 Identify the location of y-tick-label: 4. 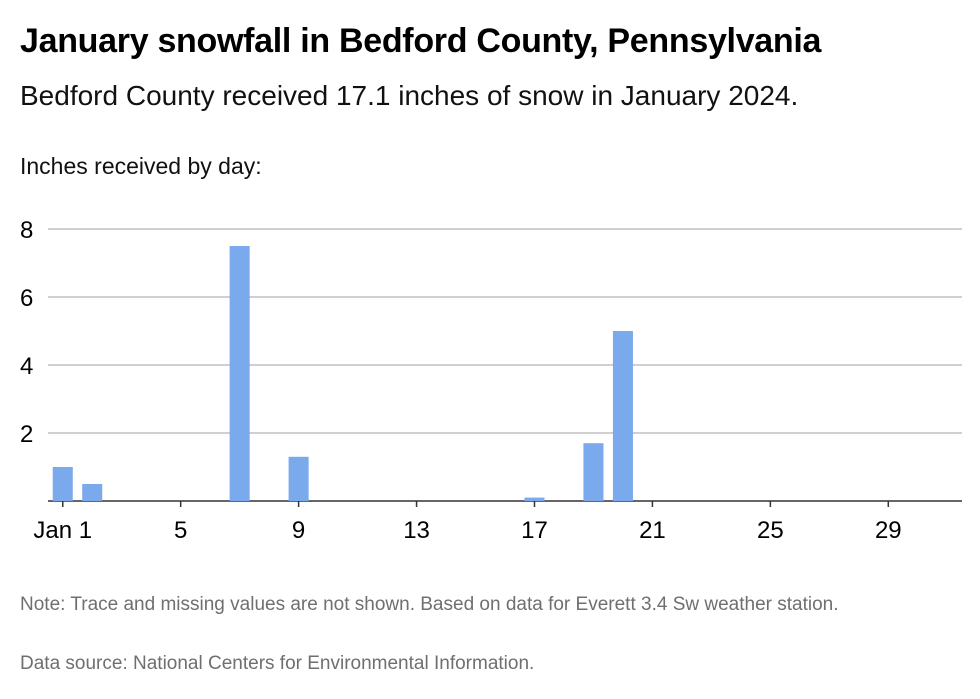
(26, 366).